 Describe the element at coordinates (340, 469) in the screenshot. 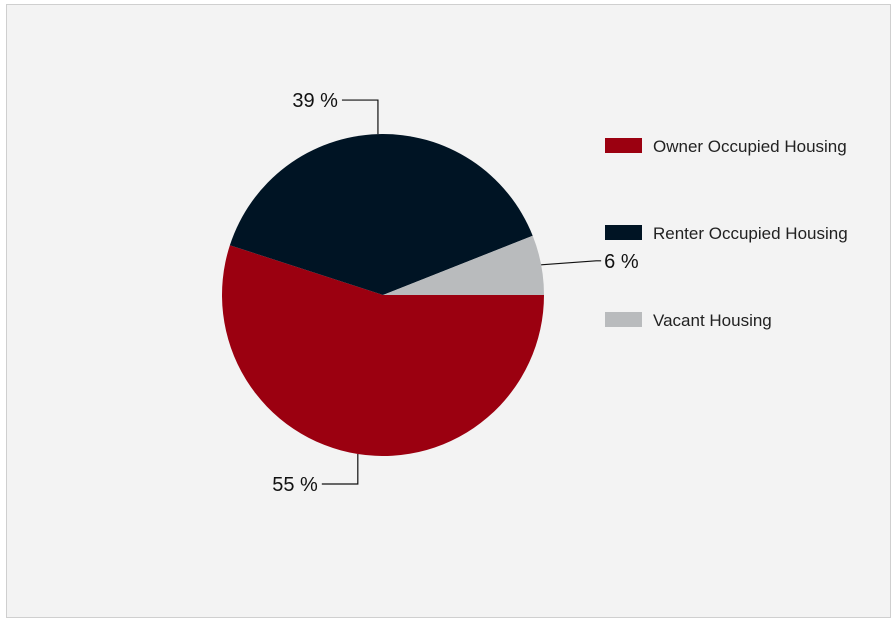

I see `leader-owner-occupied` at that location.